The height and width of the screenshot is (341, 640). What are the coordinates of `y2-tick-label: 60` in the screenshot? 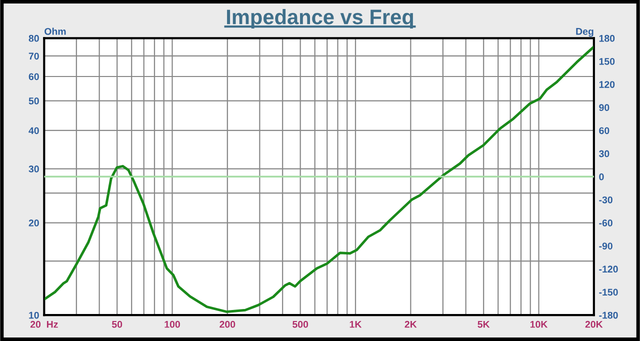 It's located at (604, 130).